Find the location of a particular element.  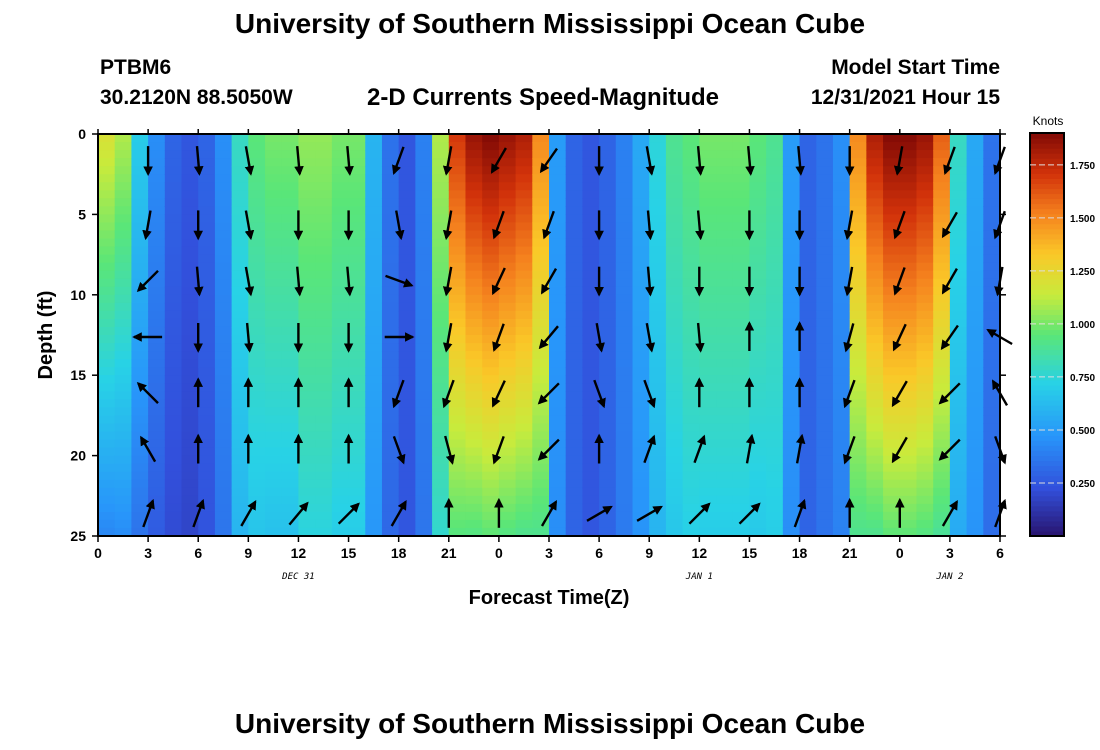

current-vector is located at coordinates (699, 513).